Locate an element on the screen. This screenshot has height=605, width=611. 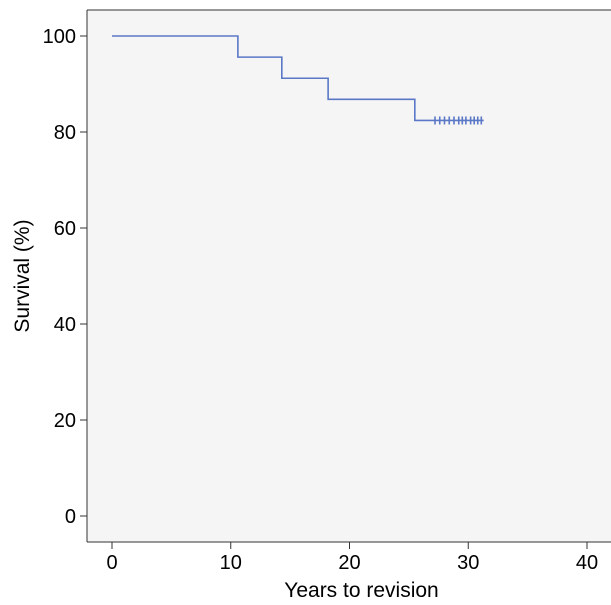
y-axis-title: Survival (%) is located at coordinates (22, 275).